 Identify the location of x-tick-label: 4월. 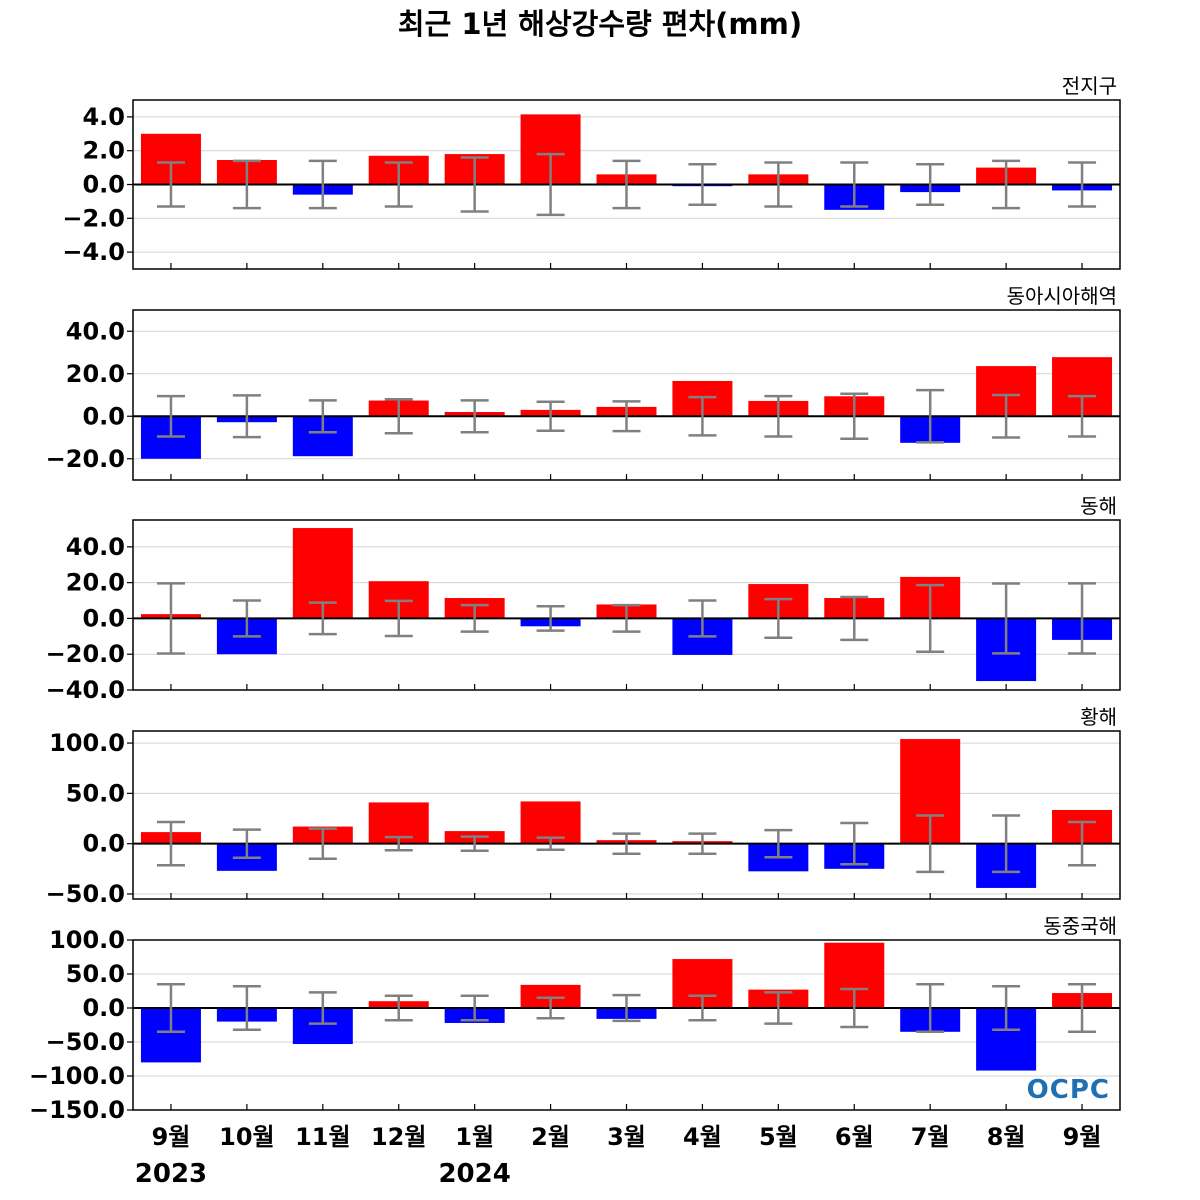
(702, 1137).